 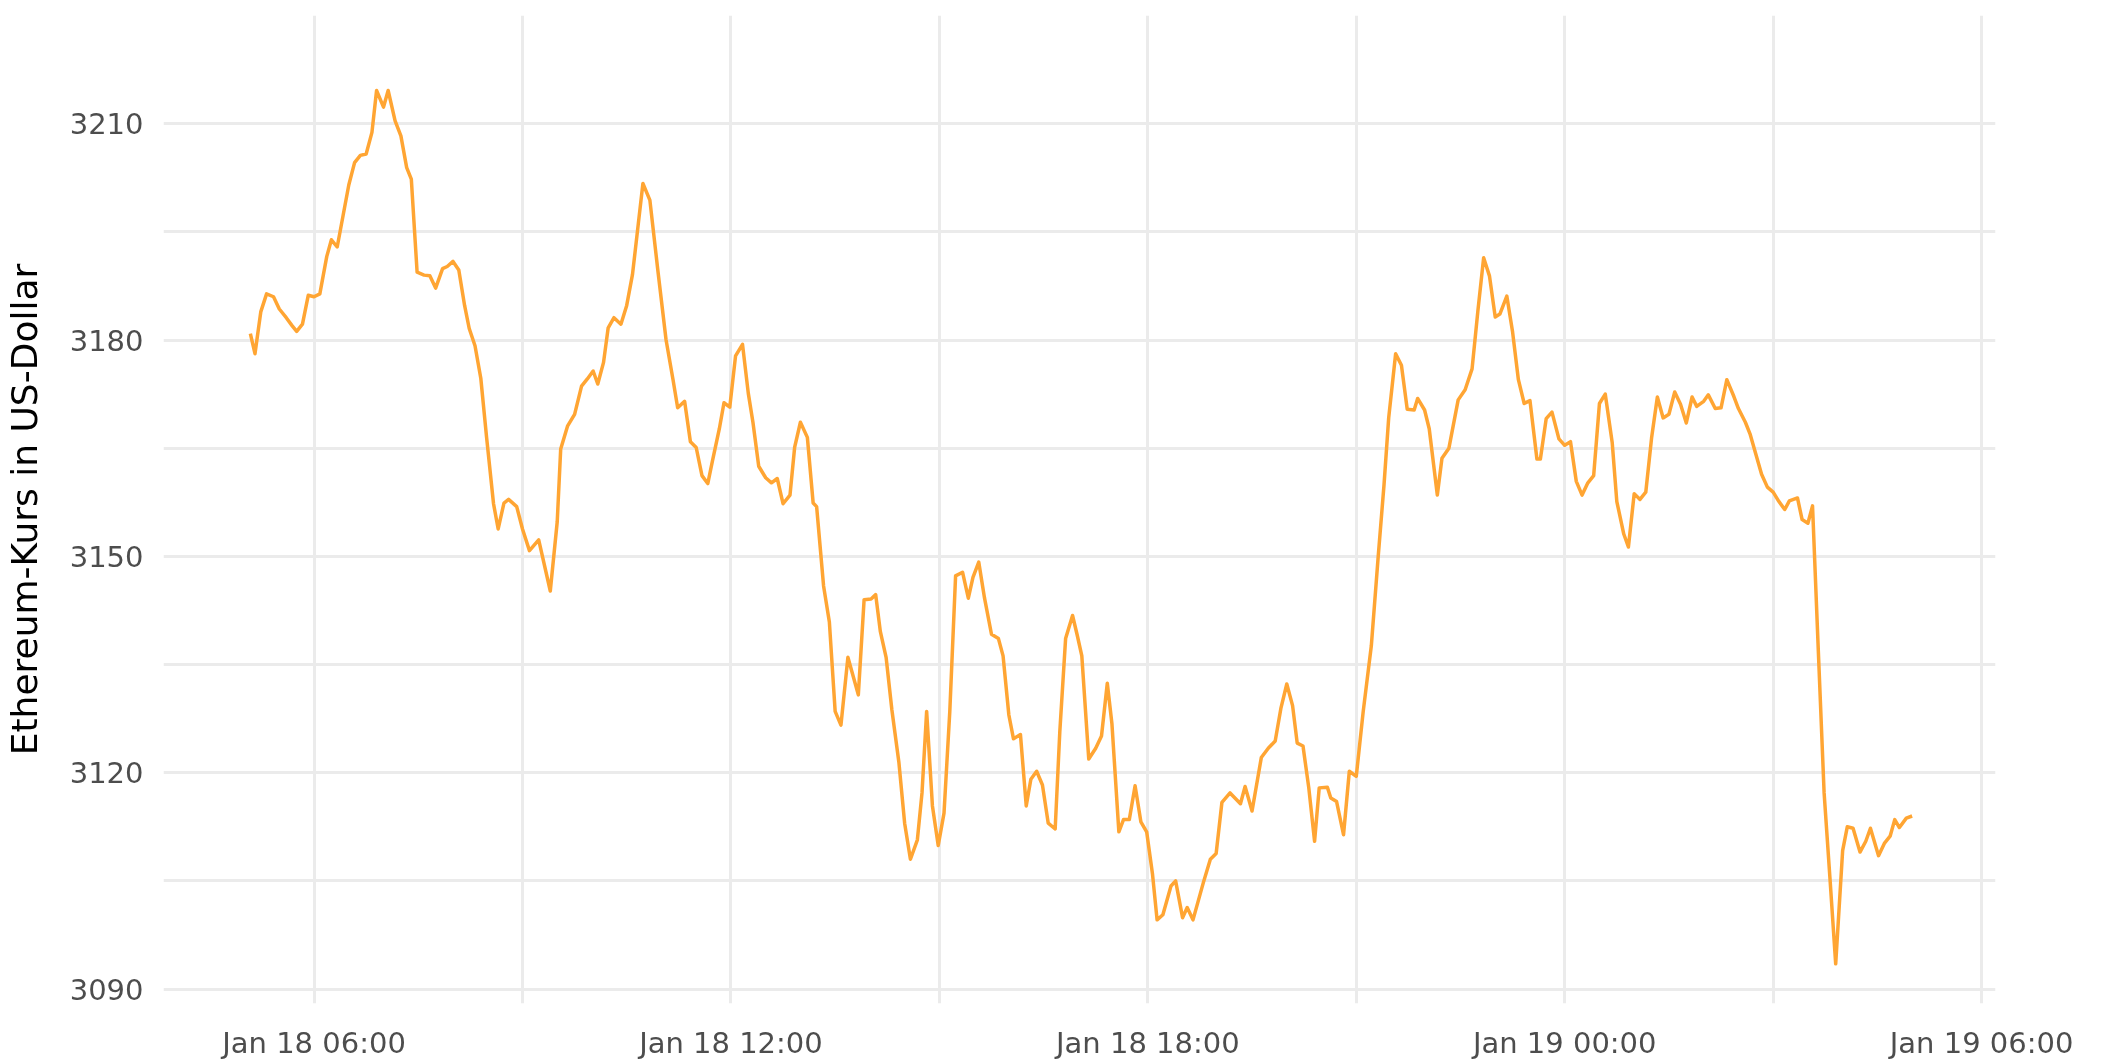 I want to click on y-tick-label: 3090, so click(x=106, y=989).